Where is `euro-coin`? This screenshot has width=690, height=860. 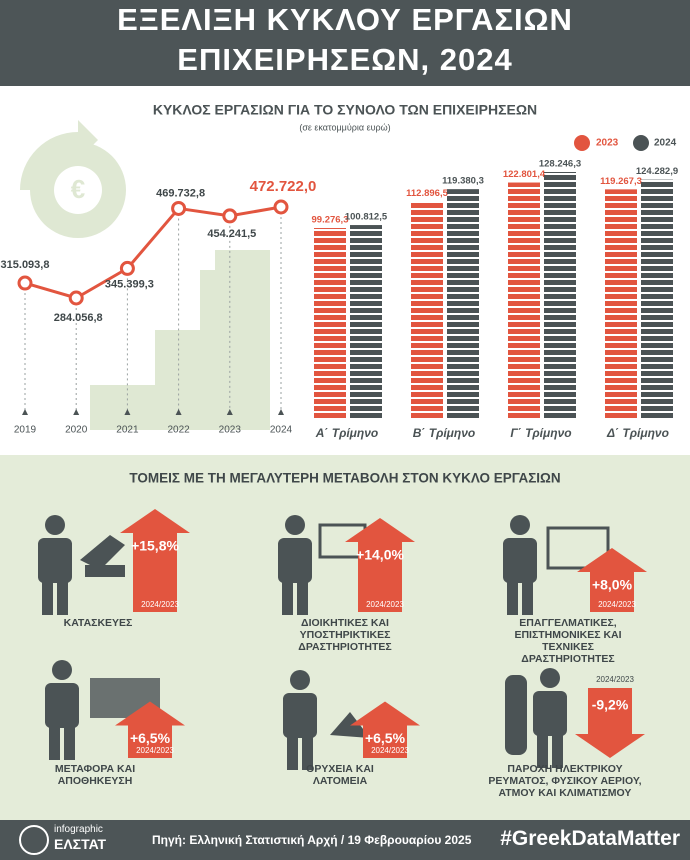 euro-coin is located at coordinates (78, 190).